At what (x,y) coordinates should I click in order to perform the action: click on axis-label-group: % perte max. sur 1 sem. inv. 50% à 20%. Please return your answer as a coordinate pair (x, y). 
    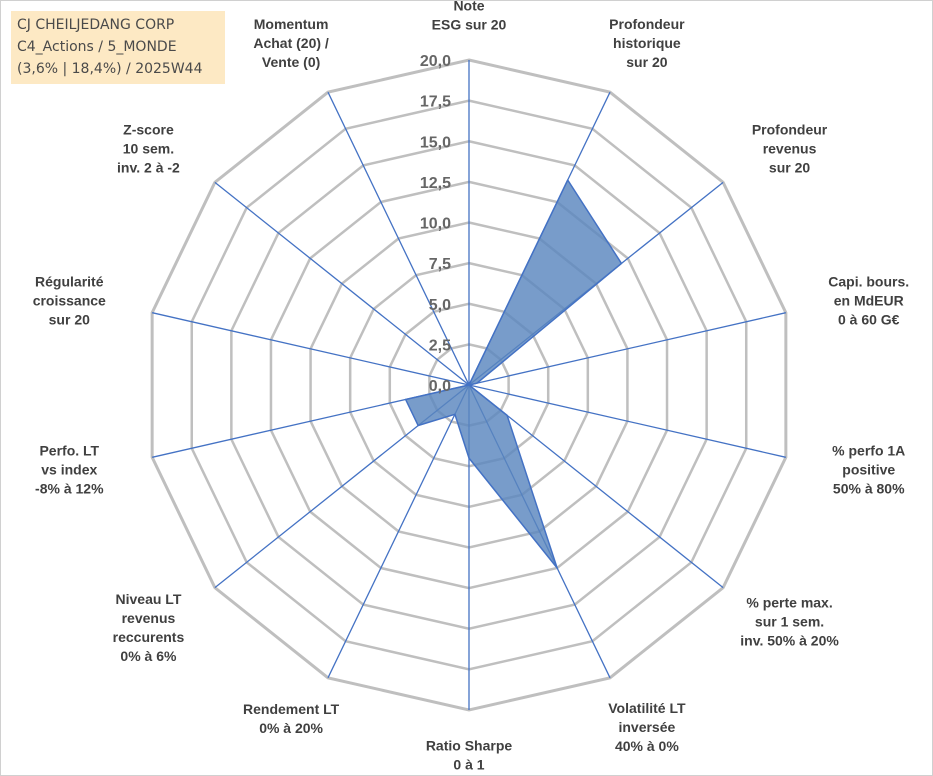
    Looking at the image, I should click on (789, 622).